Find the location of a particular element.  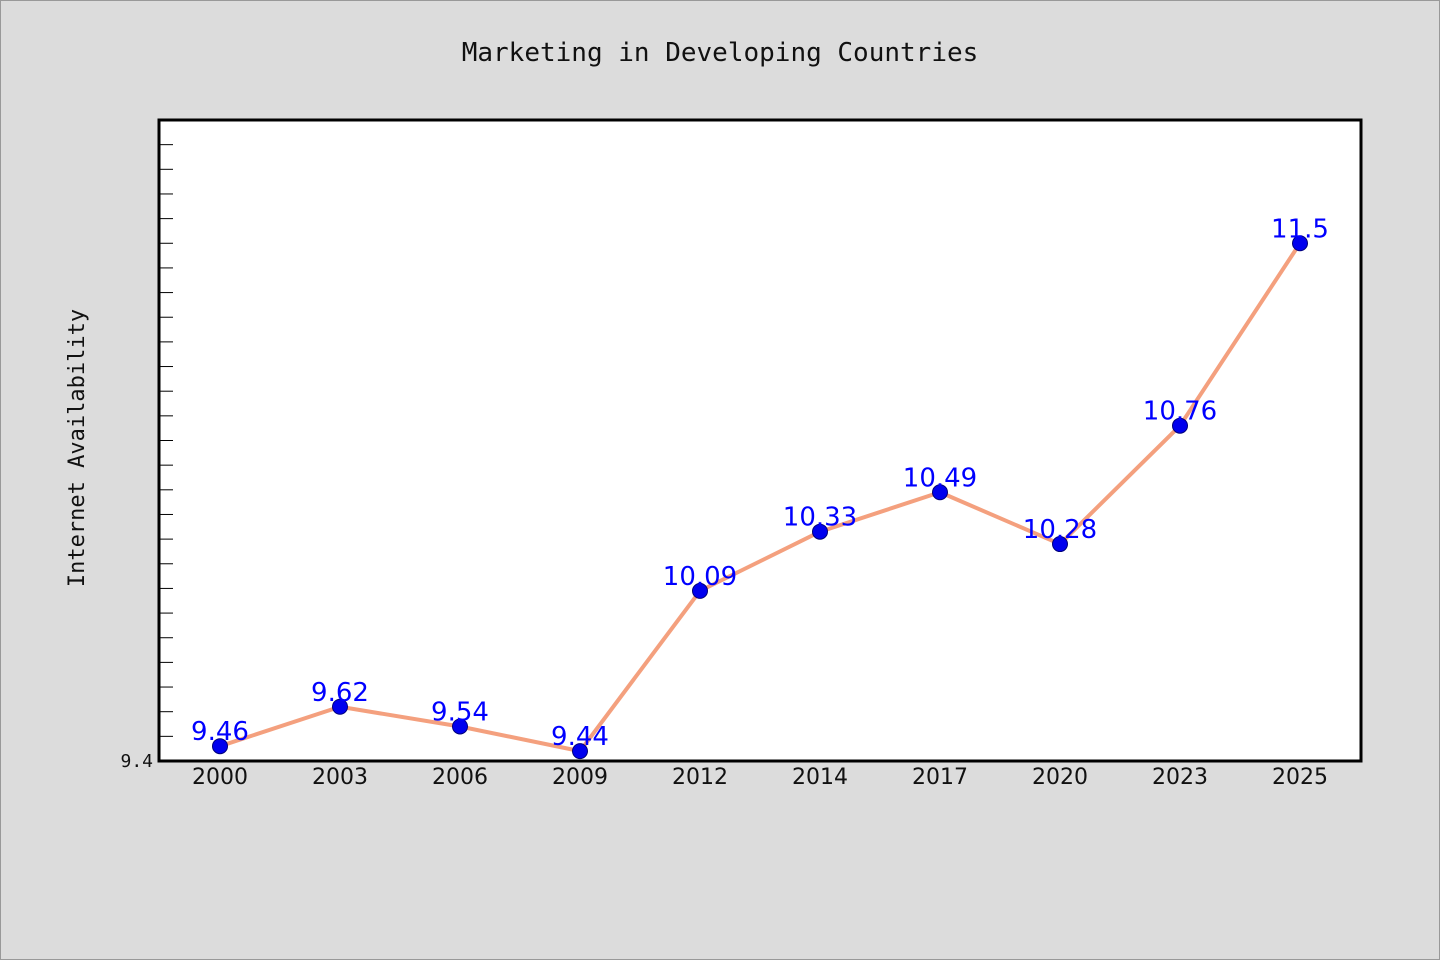

data-label: 9.44 is located at coordinates (580, 737).